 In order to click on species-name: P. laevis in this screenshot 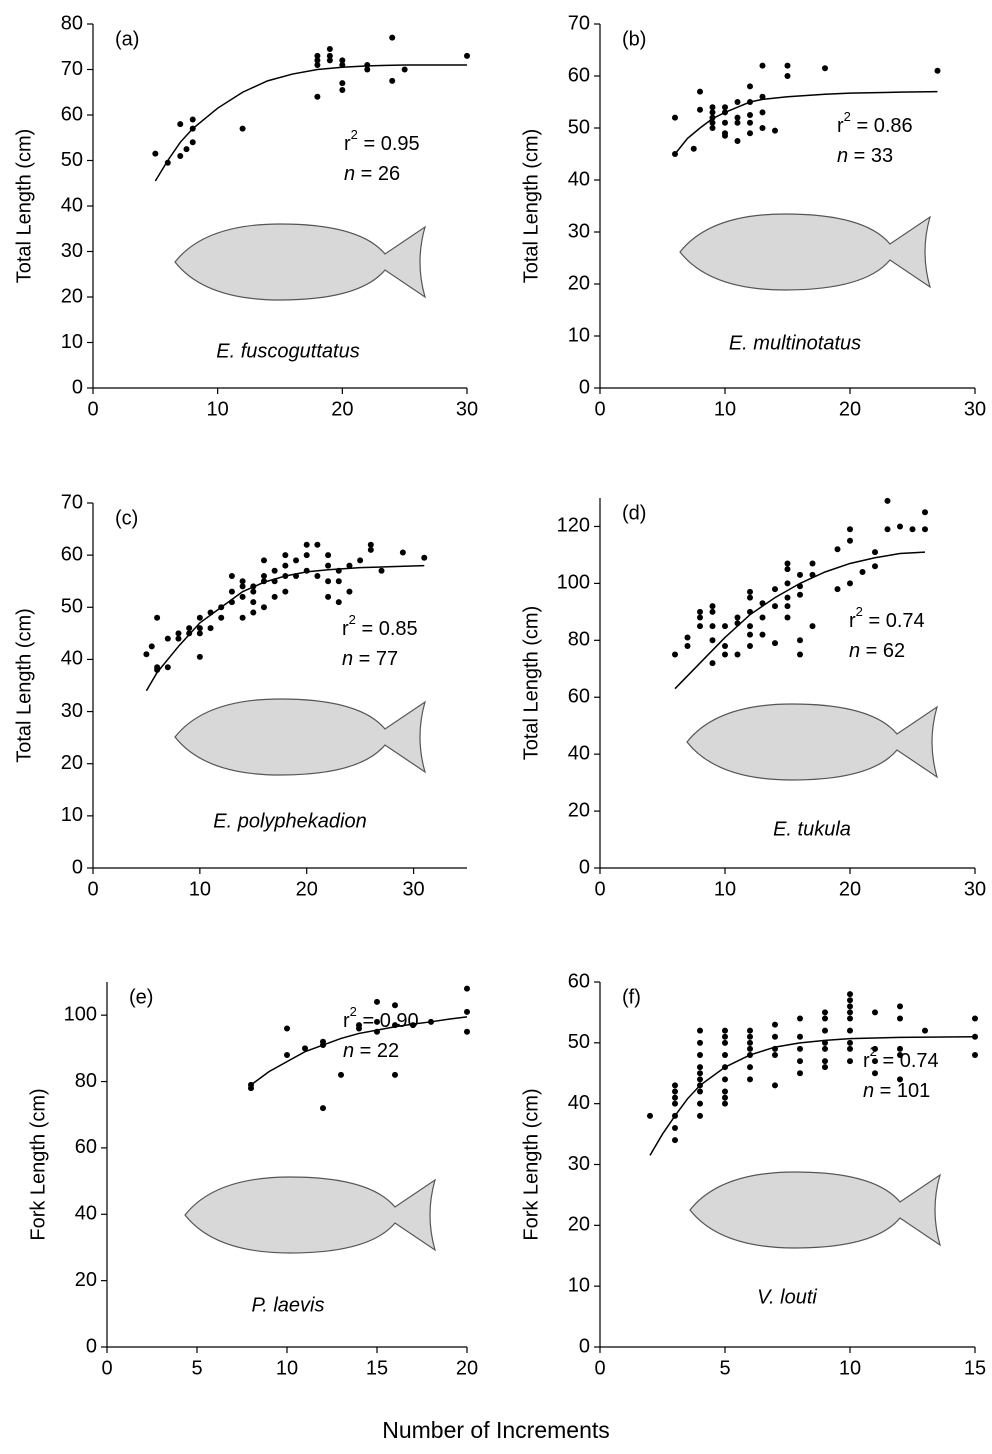, I will do `click(287, 1305)`.